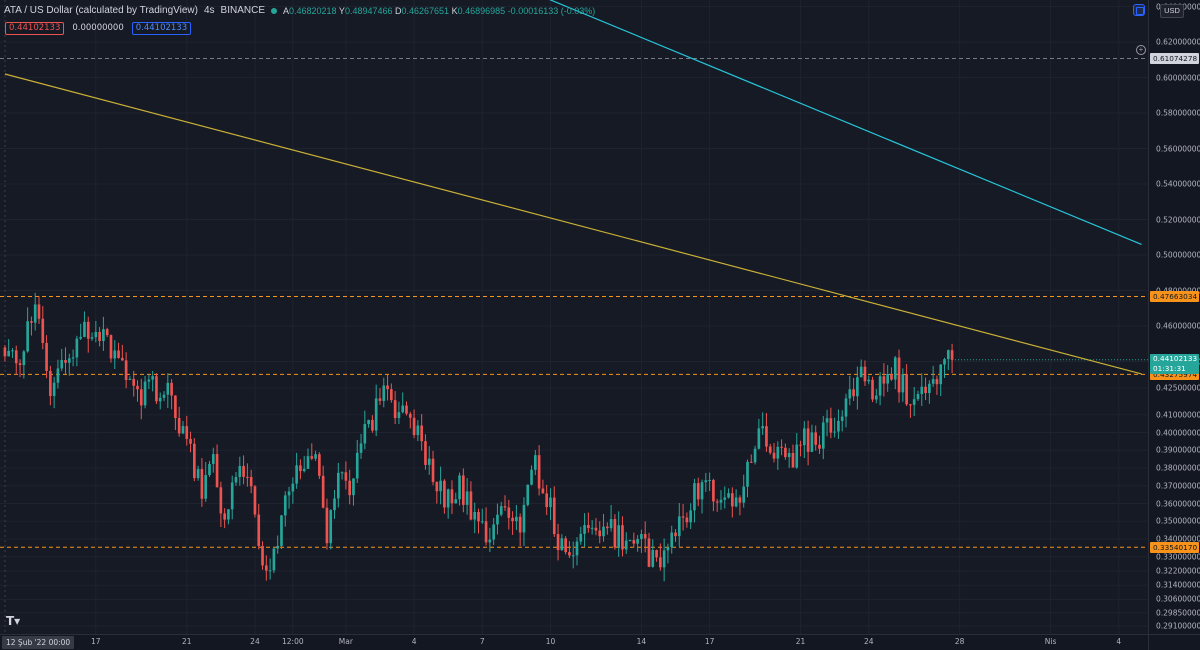  Describe the element at coordinates (1139, 10) in the screenshot. I see `object-tree-icon` at that location.